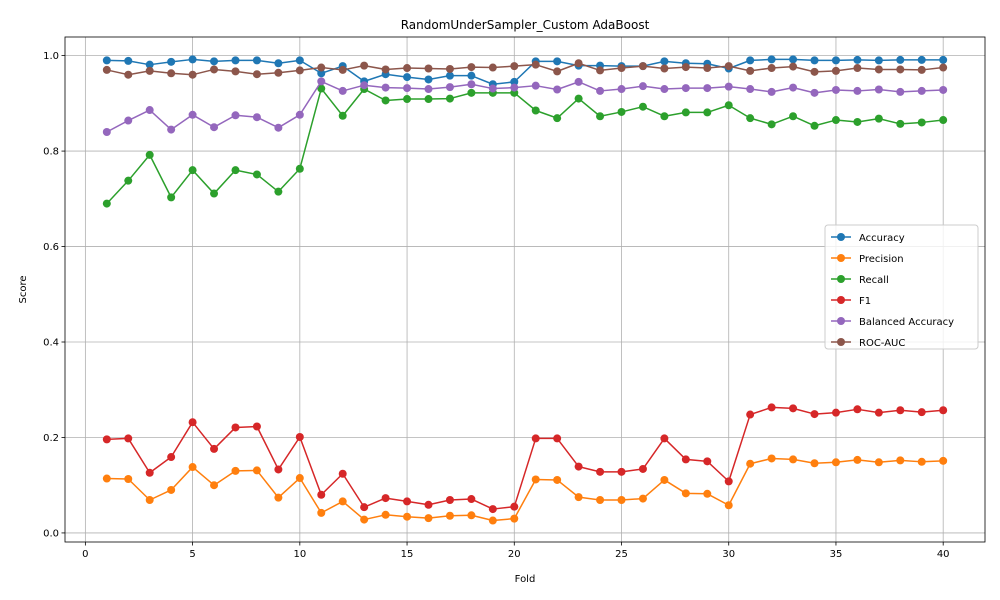 The image size is (1000, 600). Describe the element at coordinates (882, 238) in the screenshot. I see `legend-label: Accuracy` at that location.